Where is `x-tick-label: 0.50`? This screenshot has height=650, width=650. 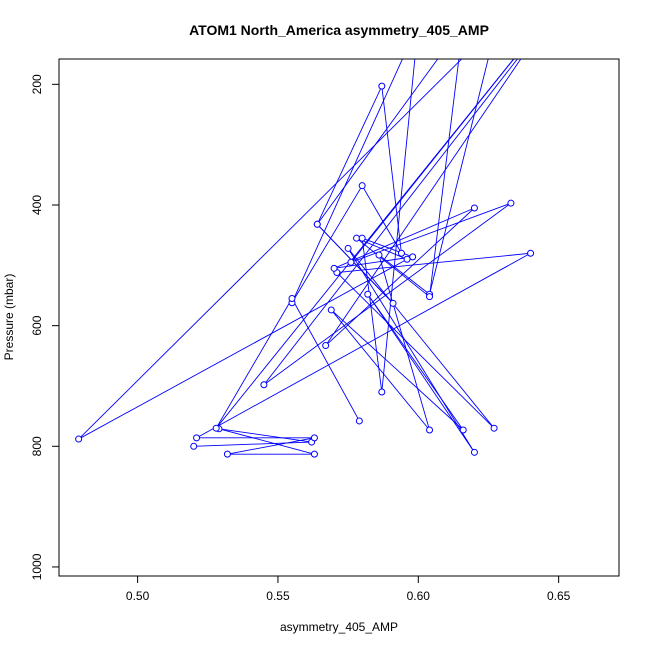
x-tick-label: 0.50 is located at coordinates (138, 596).